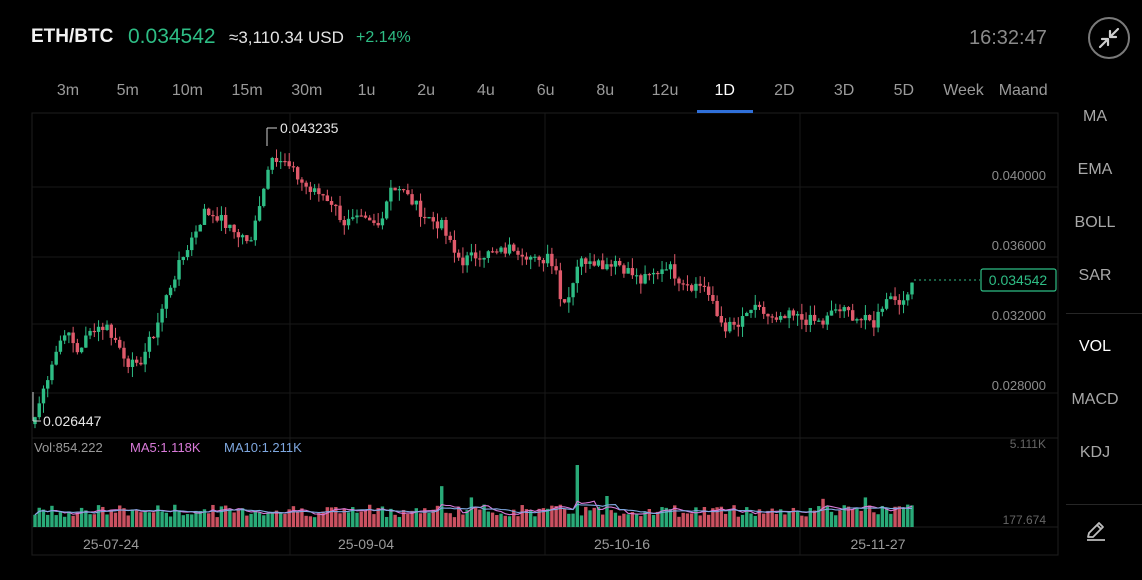  I want to click on price-axis-tick: 0.028000, so click(1019, 385).